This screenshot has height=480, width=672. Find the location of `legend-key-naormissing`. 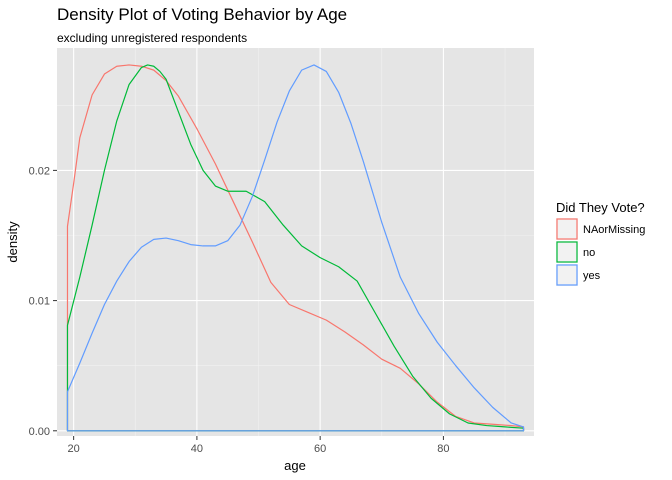

legend-key-naormissing is located at coordinates (567, 229).